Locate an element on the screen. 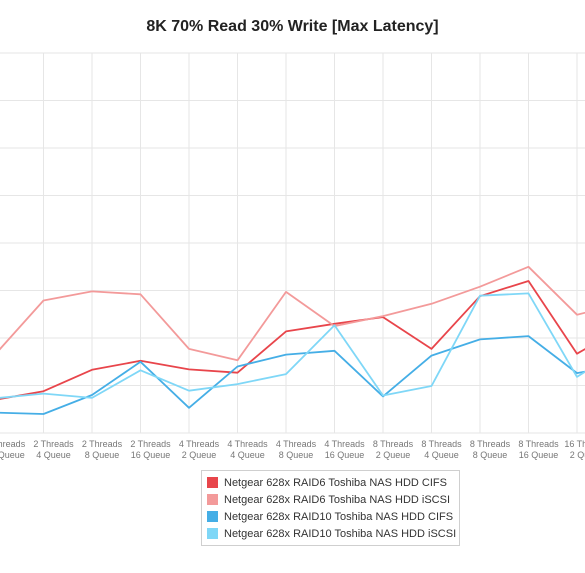  legend-item: Netgear 628x RAID6 Toshiba NAS HDD iSCSI is located at coordinates (333, 499).